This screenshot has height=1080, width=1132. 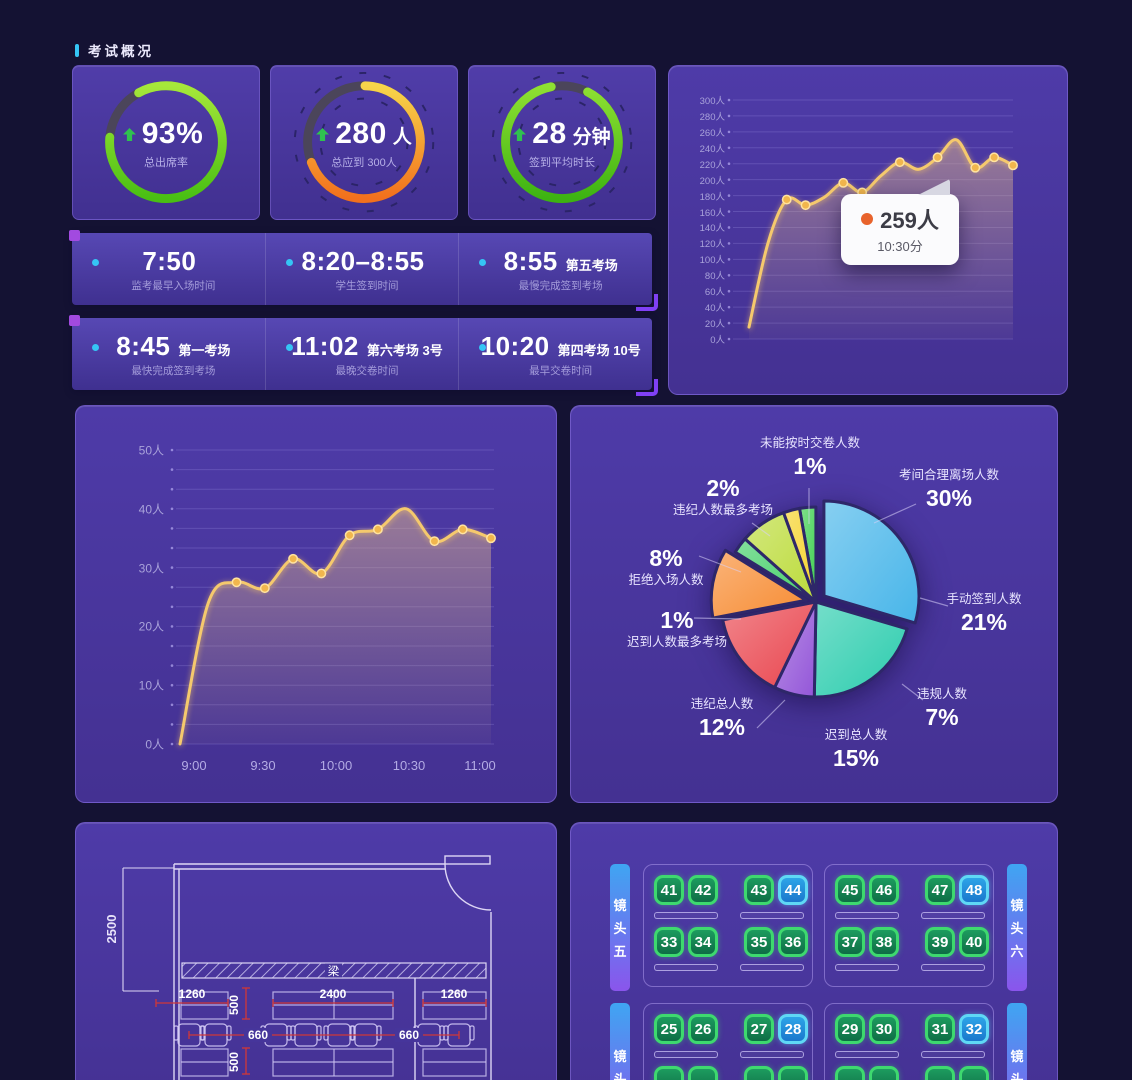 I want to click on y-tick-label: 50人, so click(x=151, y=450).